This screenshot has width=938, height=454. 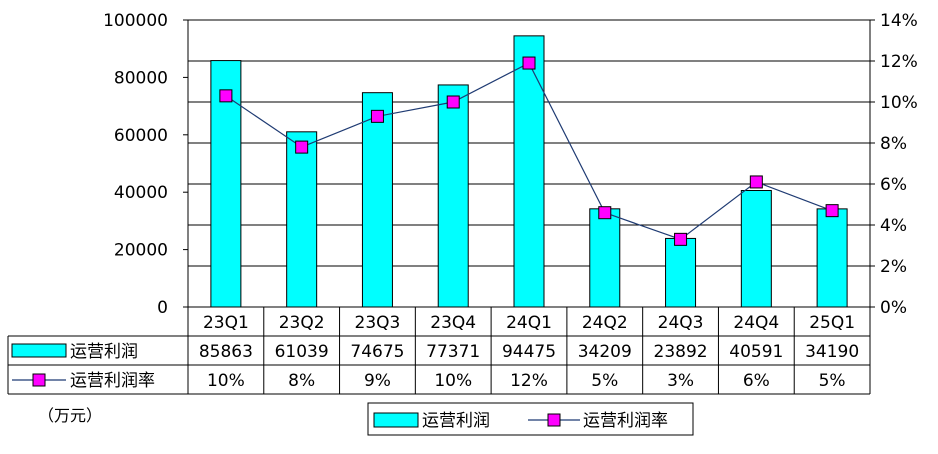 What do you see at coordinates (104, 352) in the screenshot?
I see `table-row-label: 运营利润` at bounding box center [104, 352].